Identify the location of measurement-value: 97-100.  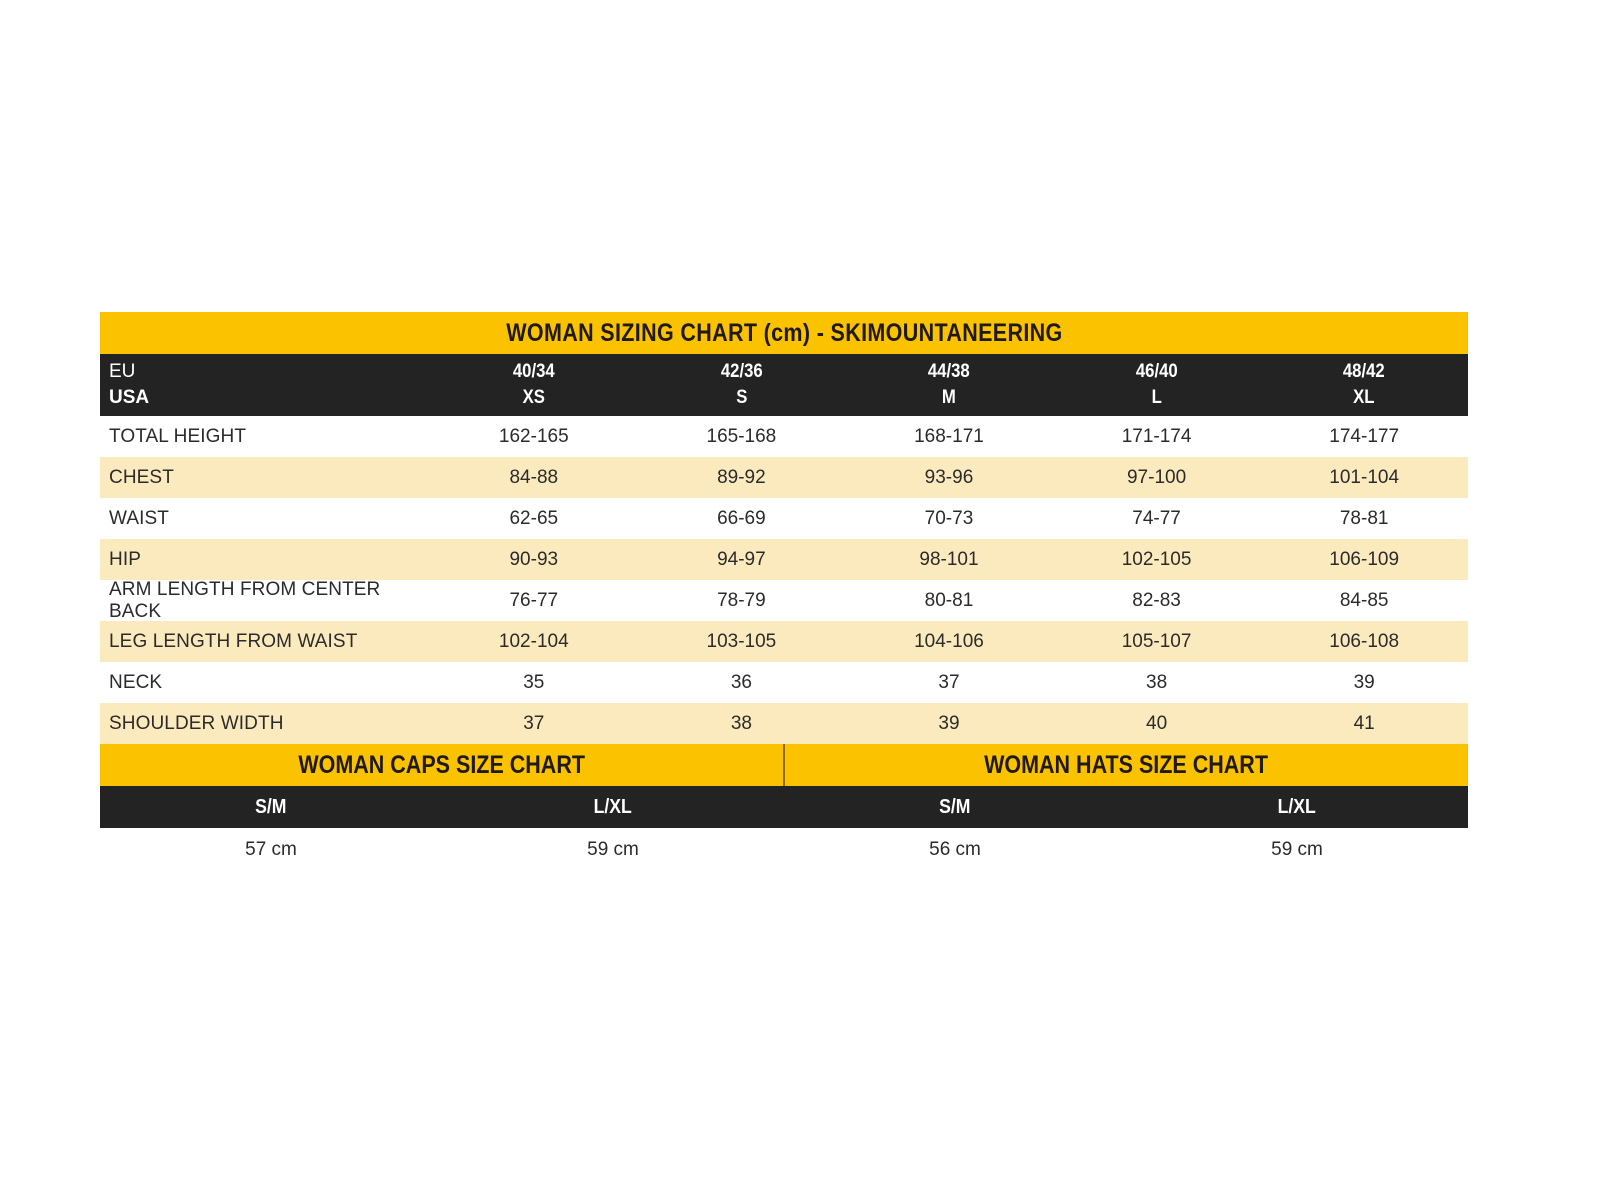
(1156, 477).